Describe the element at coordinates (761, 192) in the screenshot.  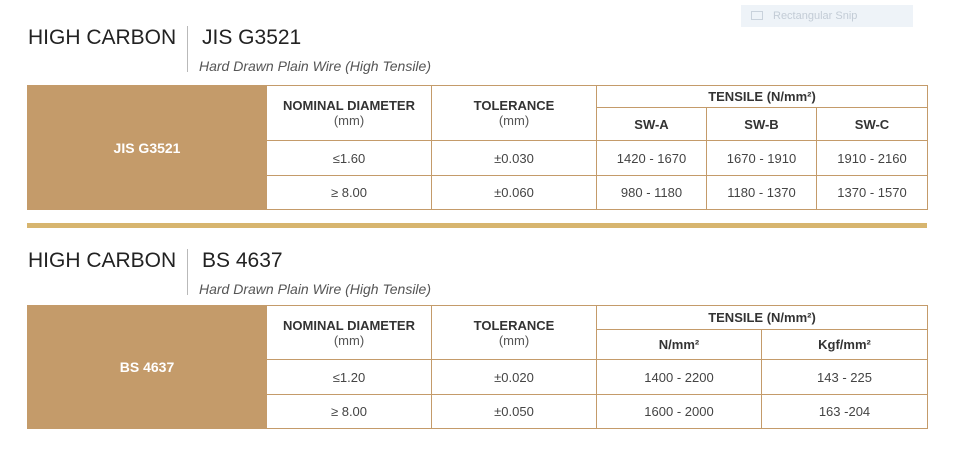
I see `tensile-cell: 1180 - 1370` at that location.